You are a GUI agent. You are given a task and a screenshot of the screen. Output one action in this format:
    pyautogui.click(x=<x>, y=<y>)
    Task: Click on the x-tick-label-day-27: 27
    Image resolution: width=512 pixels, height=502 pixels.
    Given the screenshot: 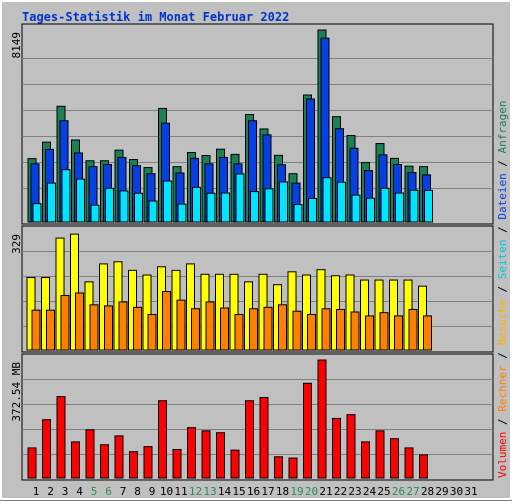 What is the action you would take?
    pyautogui.click(x=412, y=491)
    